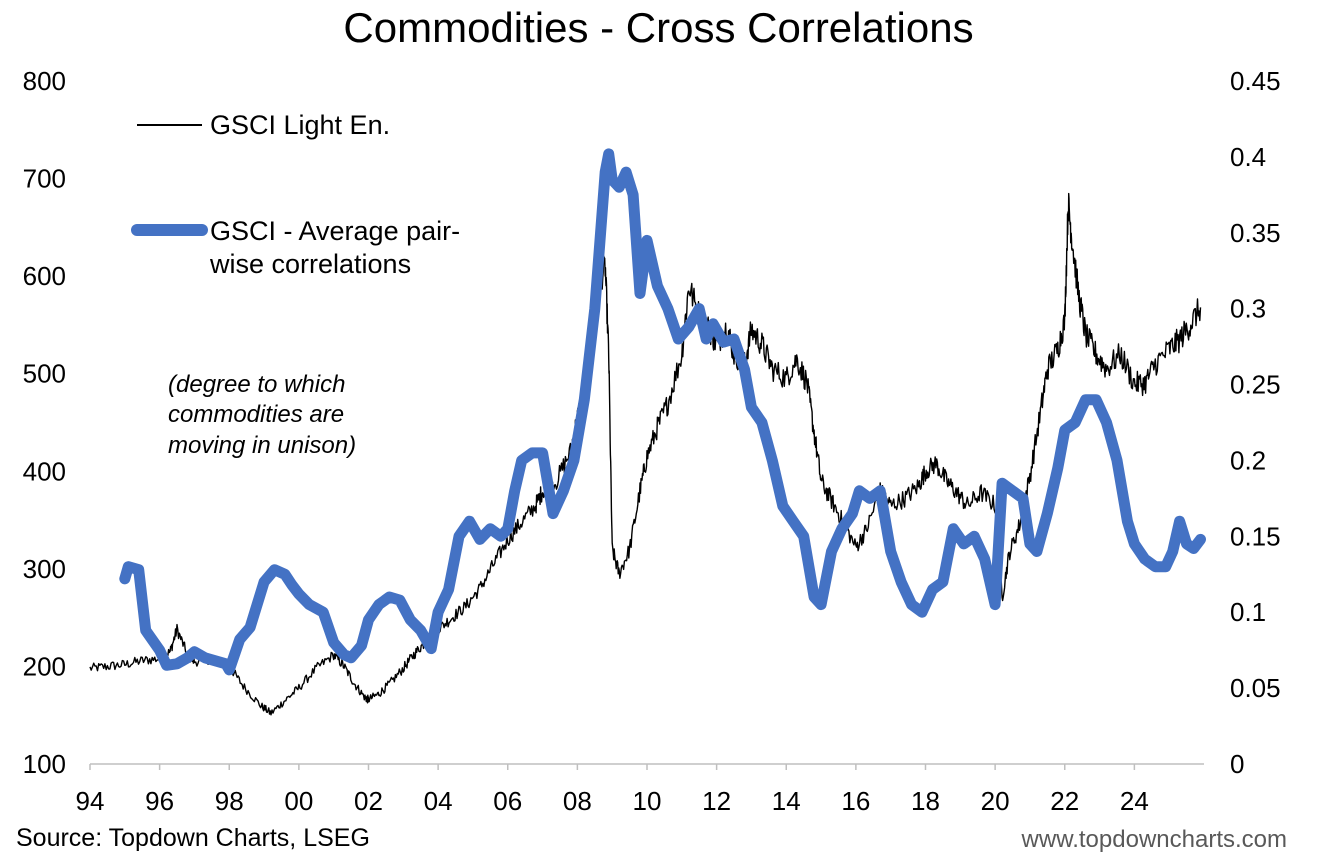 Image resolution: width=1317 pixels, height=857 pixels. I want to click on y-right-tick-label: 0.2, so click(1248, 460).